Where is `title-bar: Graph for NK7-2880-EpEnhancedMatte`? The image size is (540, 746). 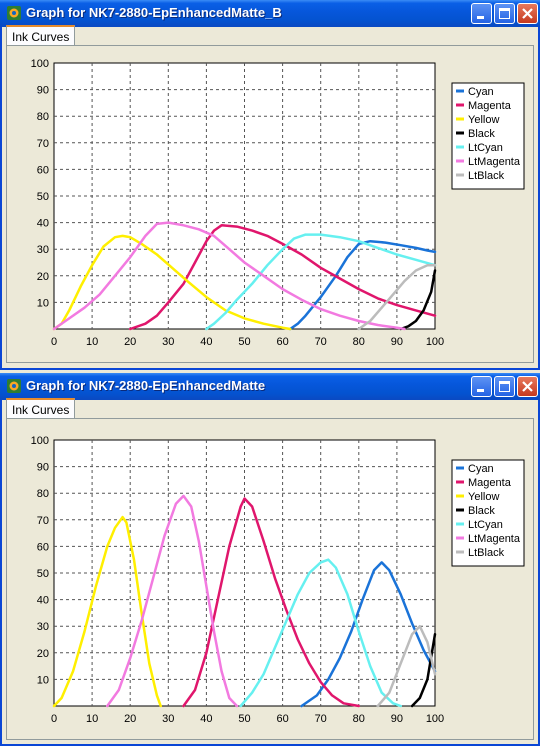 title-bar: Graph for NK7-2880-EpEnhancedMatte is located at coordinates (270, 386).